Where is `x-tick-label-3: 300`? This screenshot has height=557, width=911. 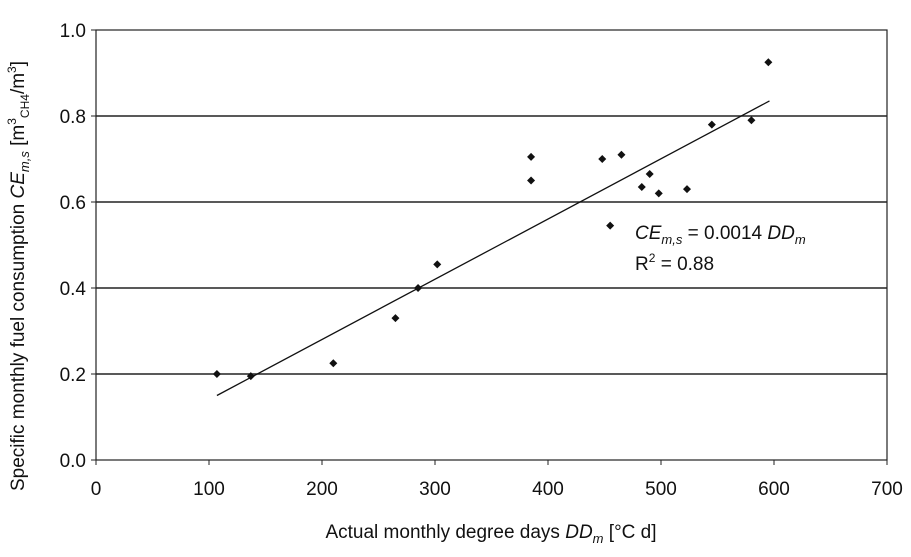 x-tick-label-3: 300 is located at coordinates (435, 489).